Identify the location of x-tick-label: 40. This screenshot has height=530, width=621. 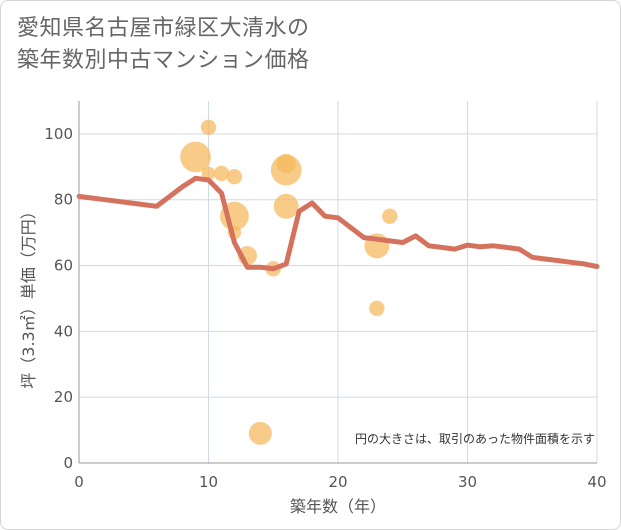
(596, 482).